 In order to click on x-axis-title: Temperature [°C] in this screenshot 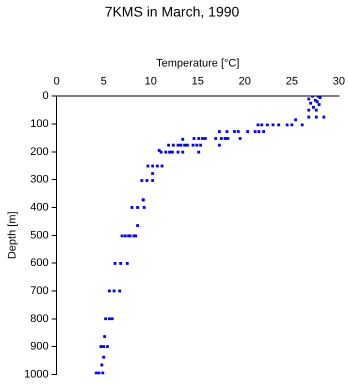, I will do `click(198, 63)`.